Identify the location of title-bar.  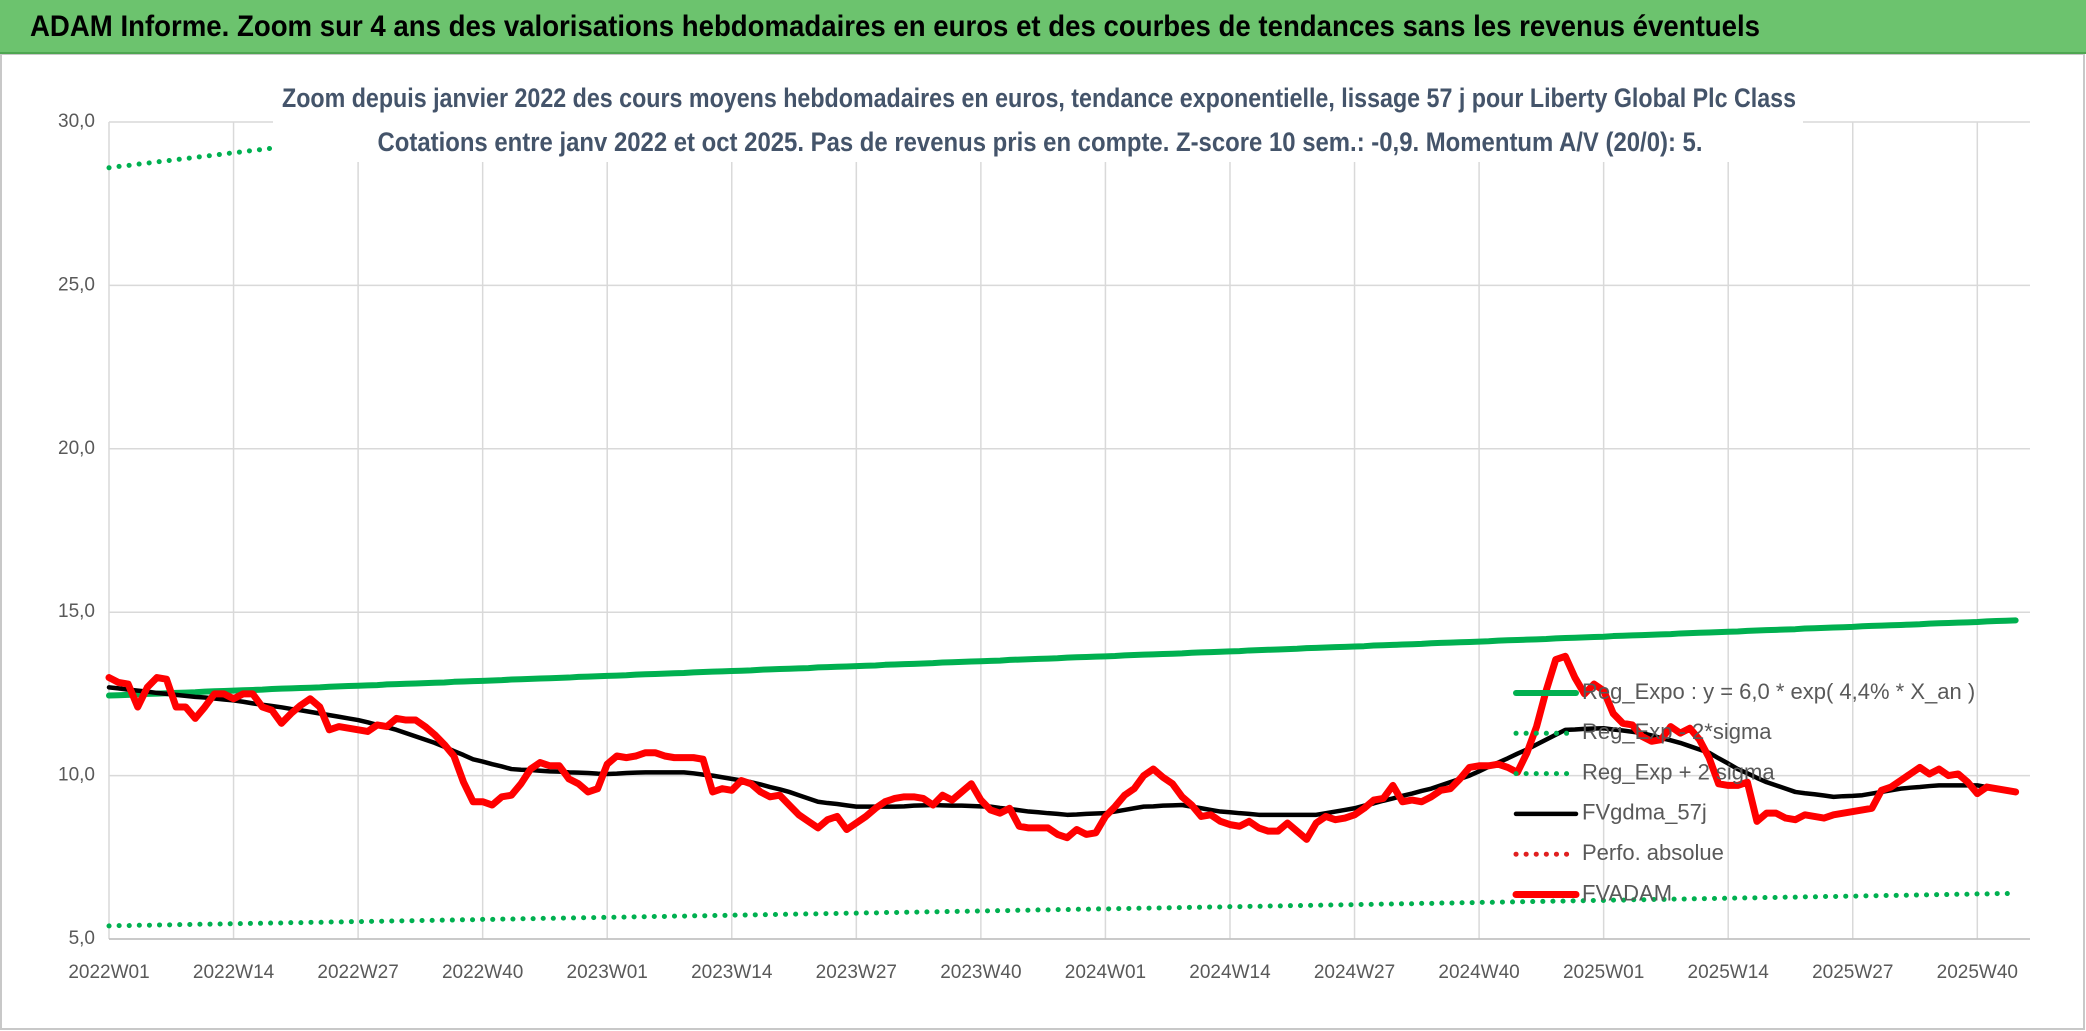
(1043, 26).